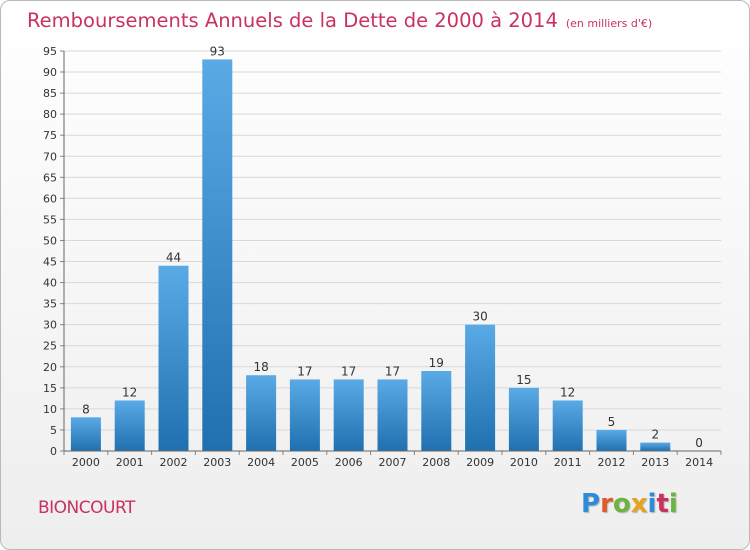 The width and height of the screenshot is (750, 550). What do you see at coordinates (50, 198) in the screenshot?
I see `y-tick-label: 60` at bounding box center [50, 198].